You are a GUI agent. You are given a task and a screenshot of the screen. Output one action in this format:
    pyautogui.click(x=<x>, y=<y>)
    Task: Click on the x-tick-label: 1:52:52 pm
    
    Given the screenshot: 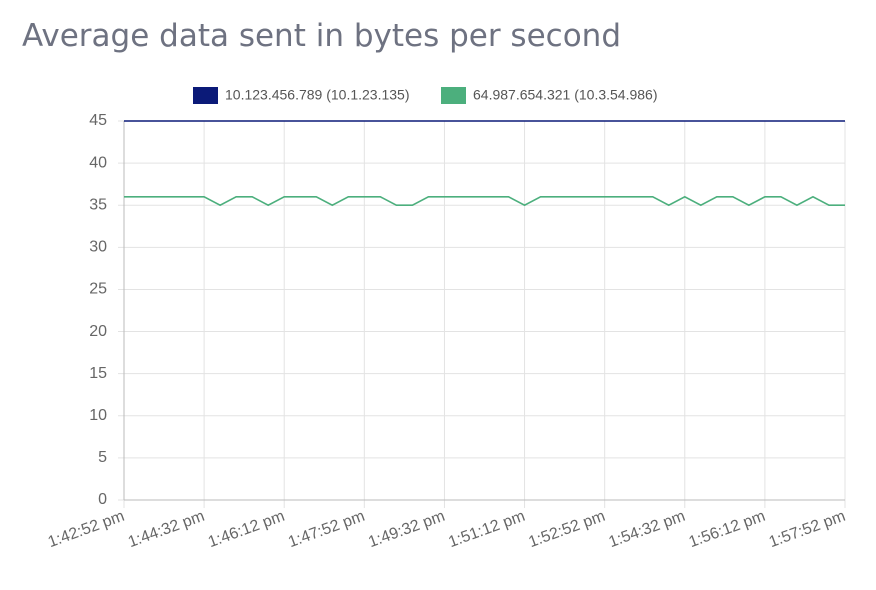 What is the action you would take?
    pyautogui.click(x=566, y=529)
    